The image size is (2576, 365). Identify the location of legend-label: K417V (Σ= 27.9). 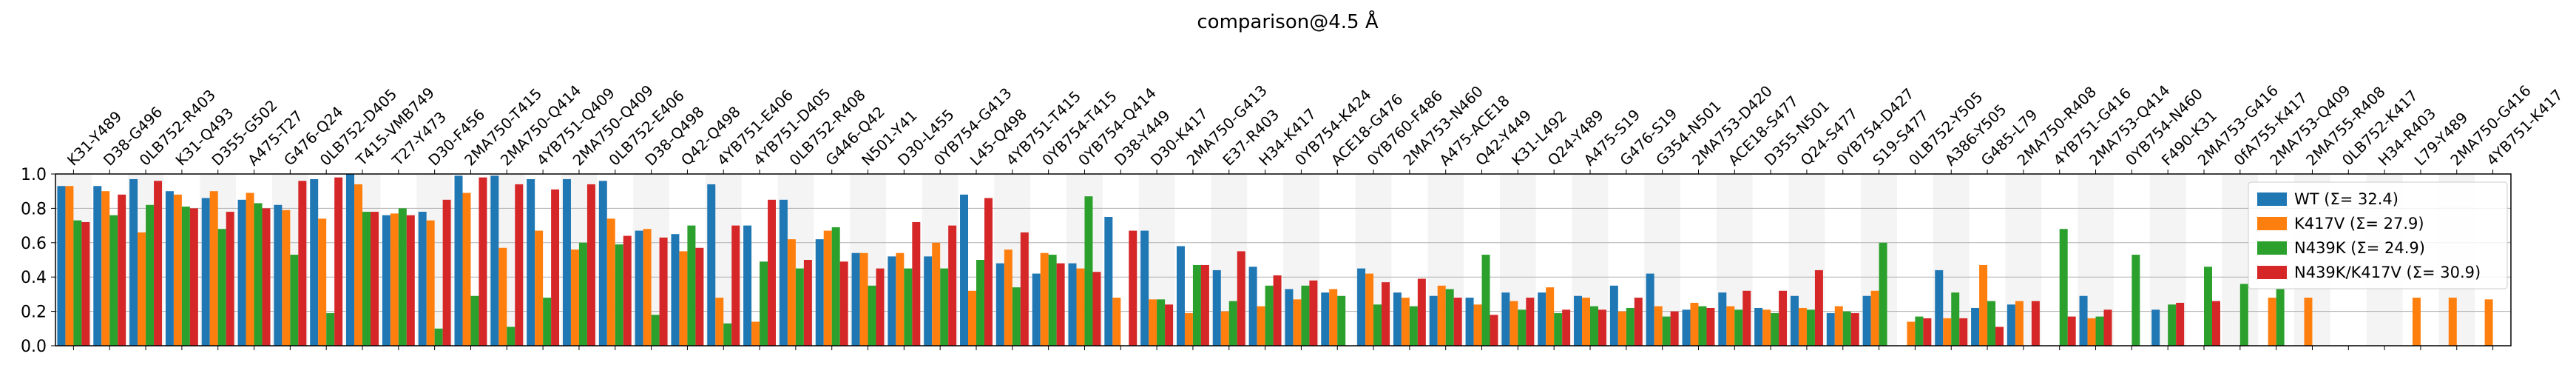
(2359, 223).